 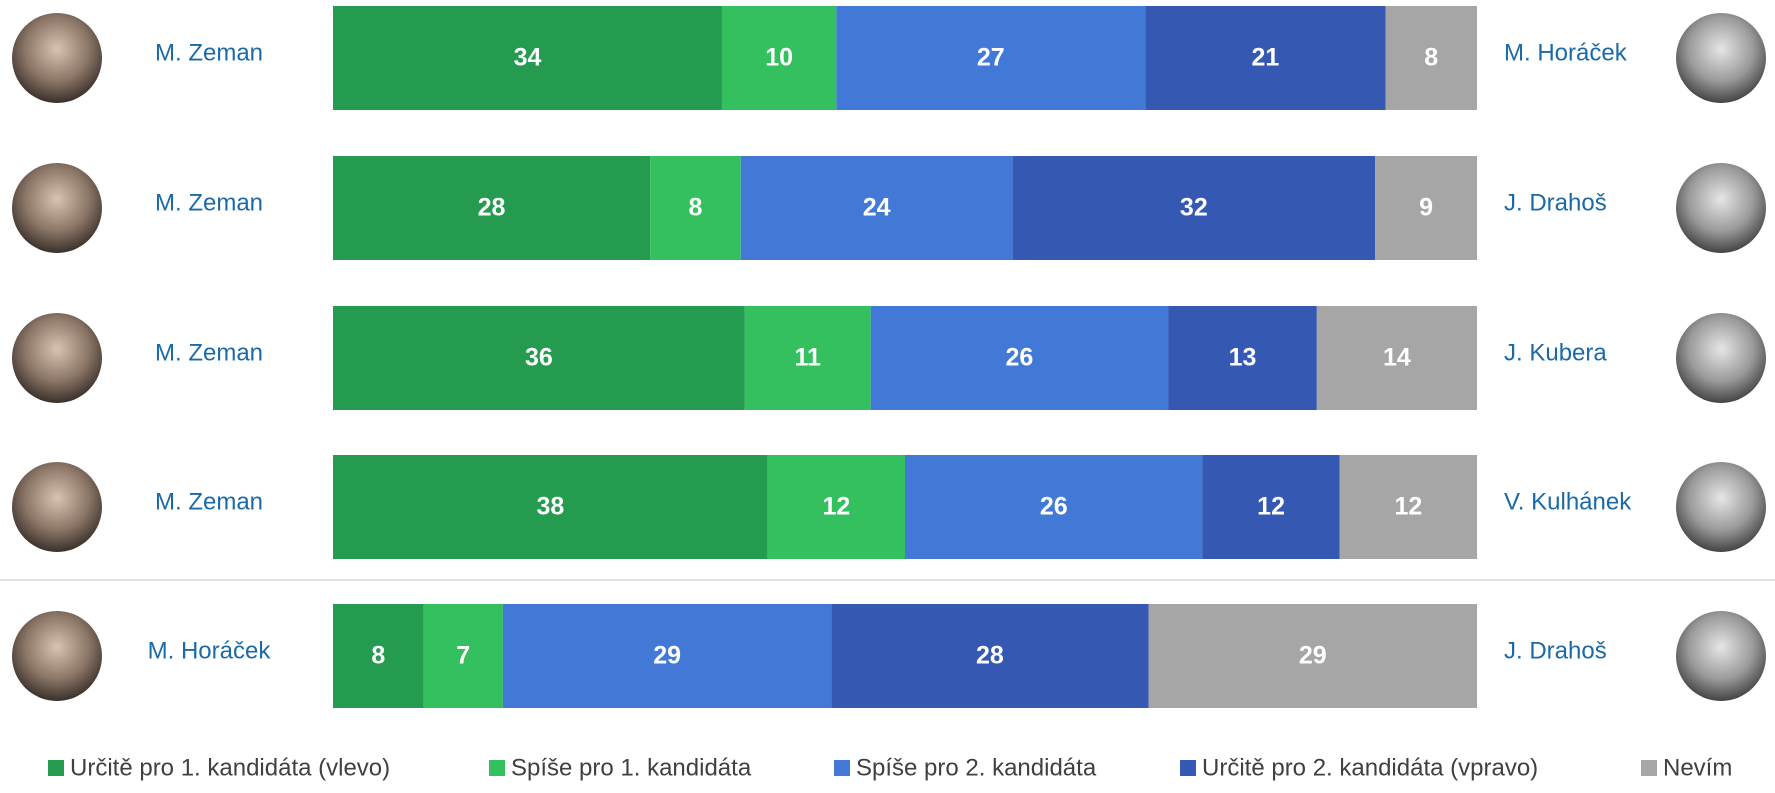 I want to click on candidate-right: V. Kulhánek, so click(x=1568, y=501).